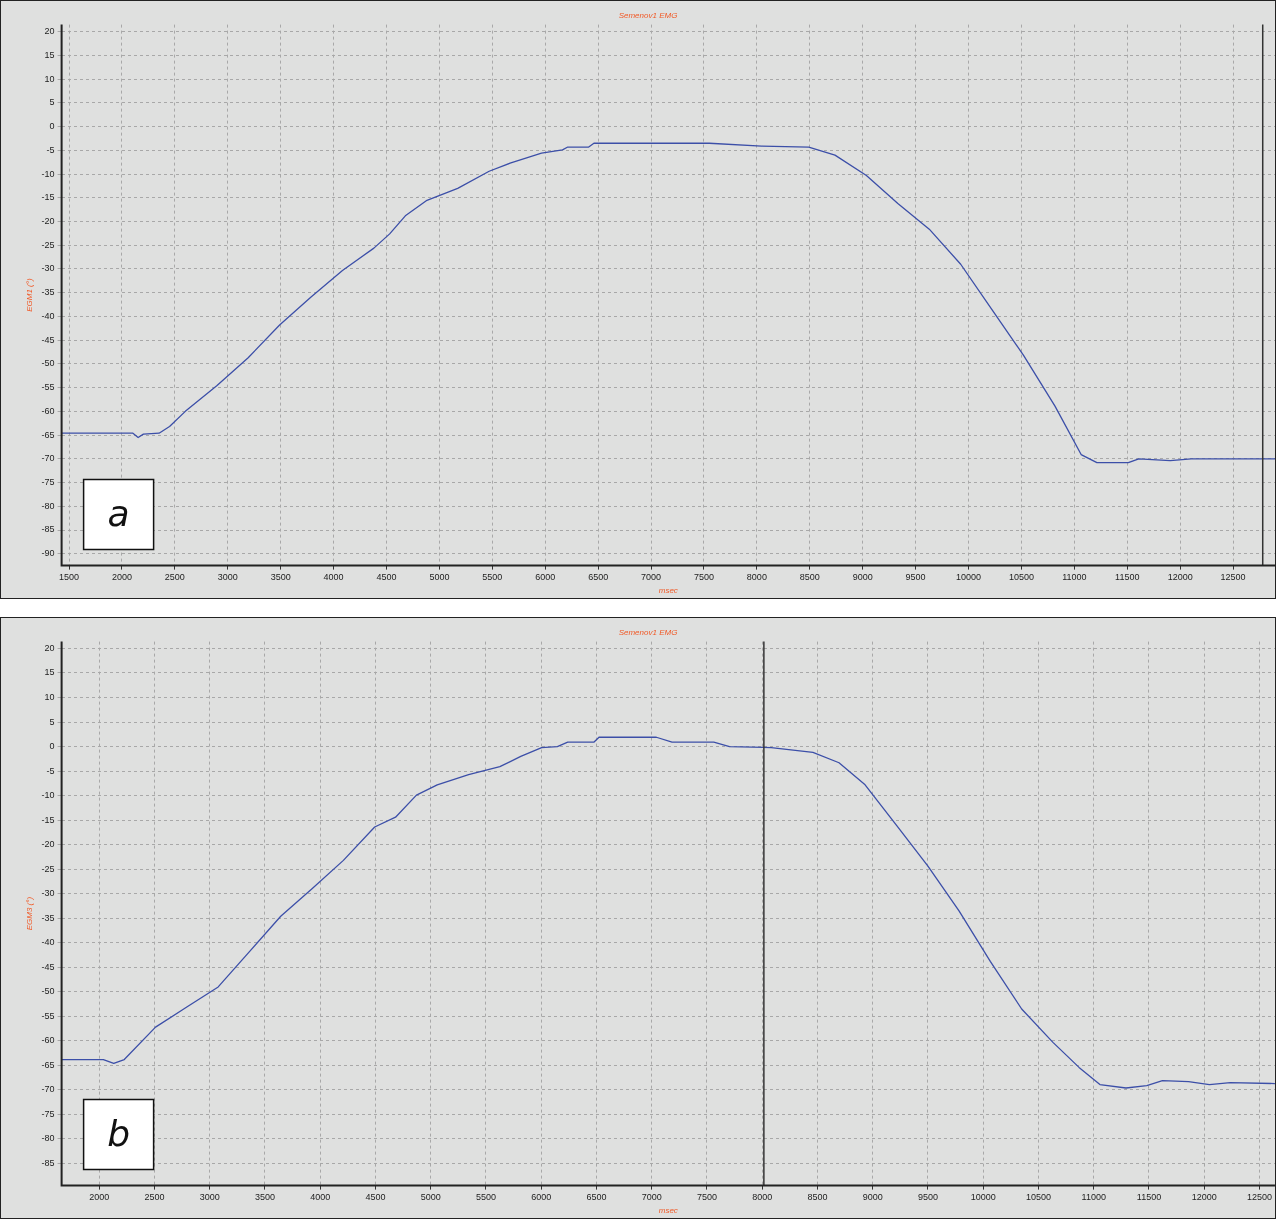 This screenshot has width=1276, height=1219. What do you see at coordinates (118, 513) in the screenshot?
I see `annotation: a` at bounding box center [118, 513].